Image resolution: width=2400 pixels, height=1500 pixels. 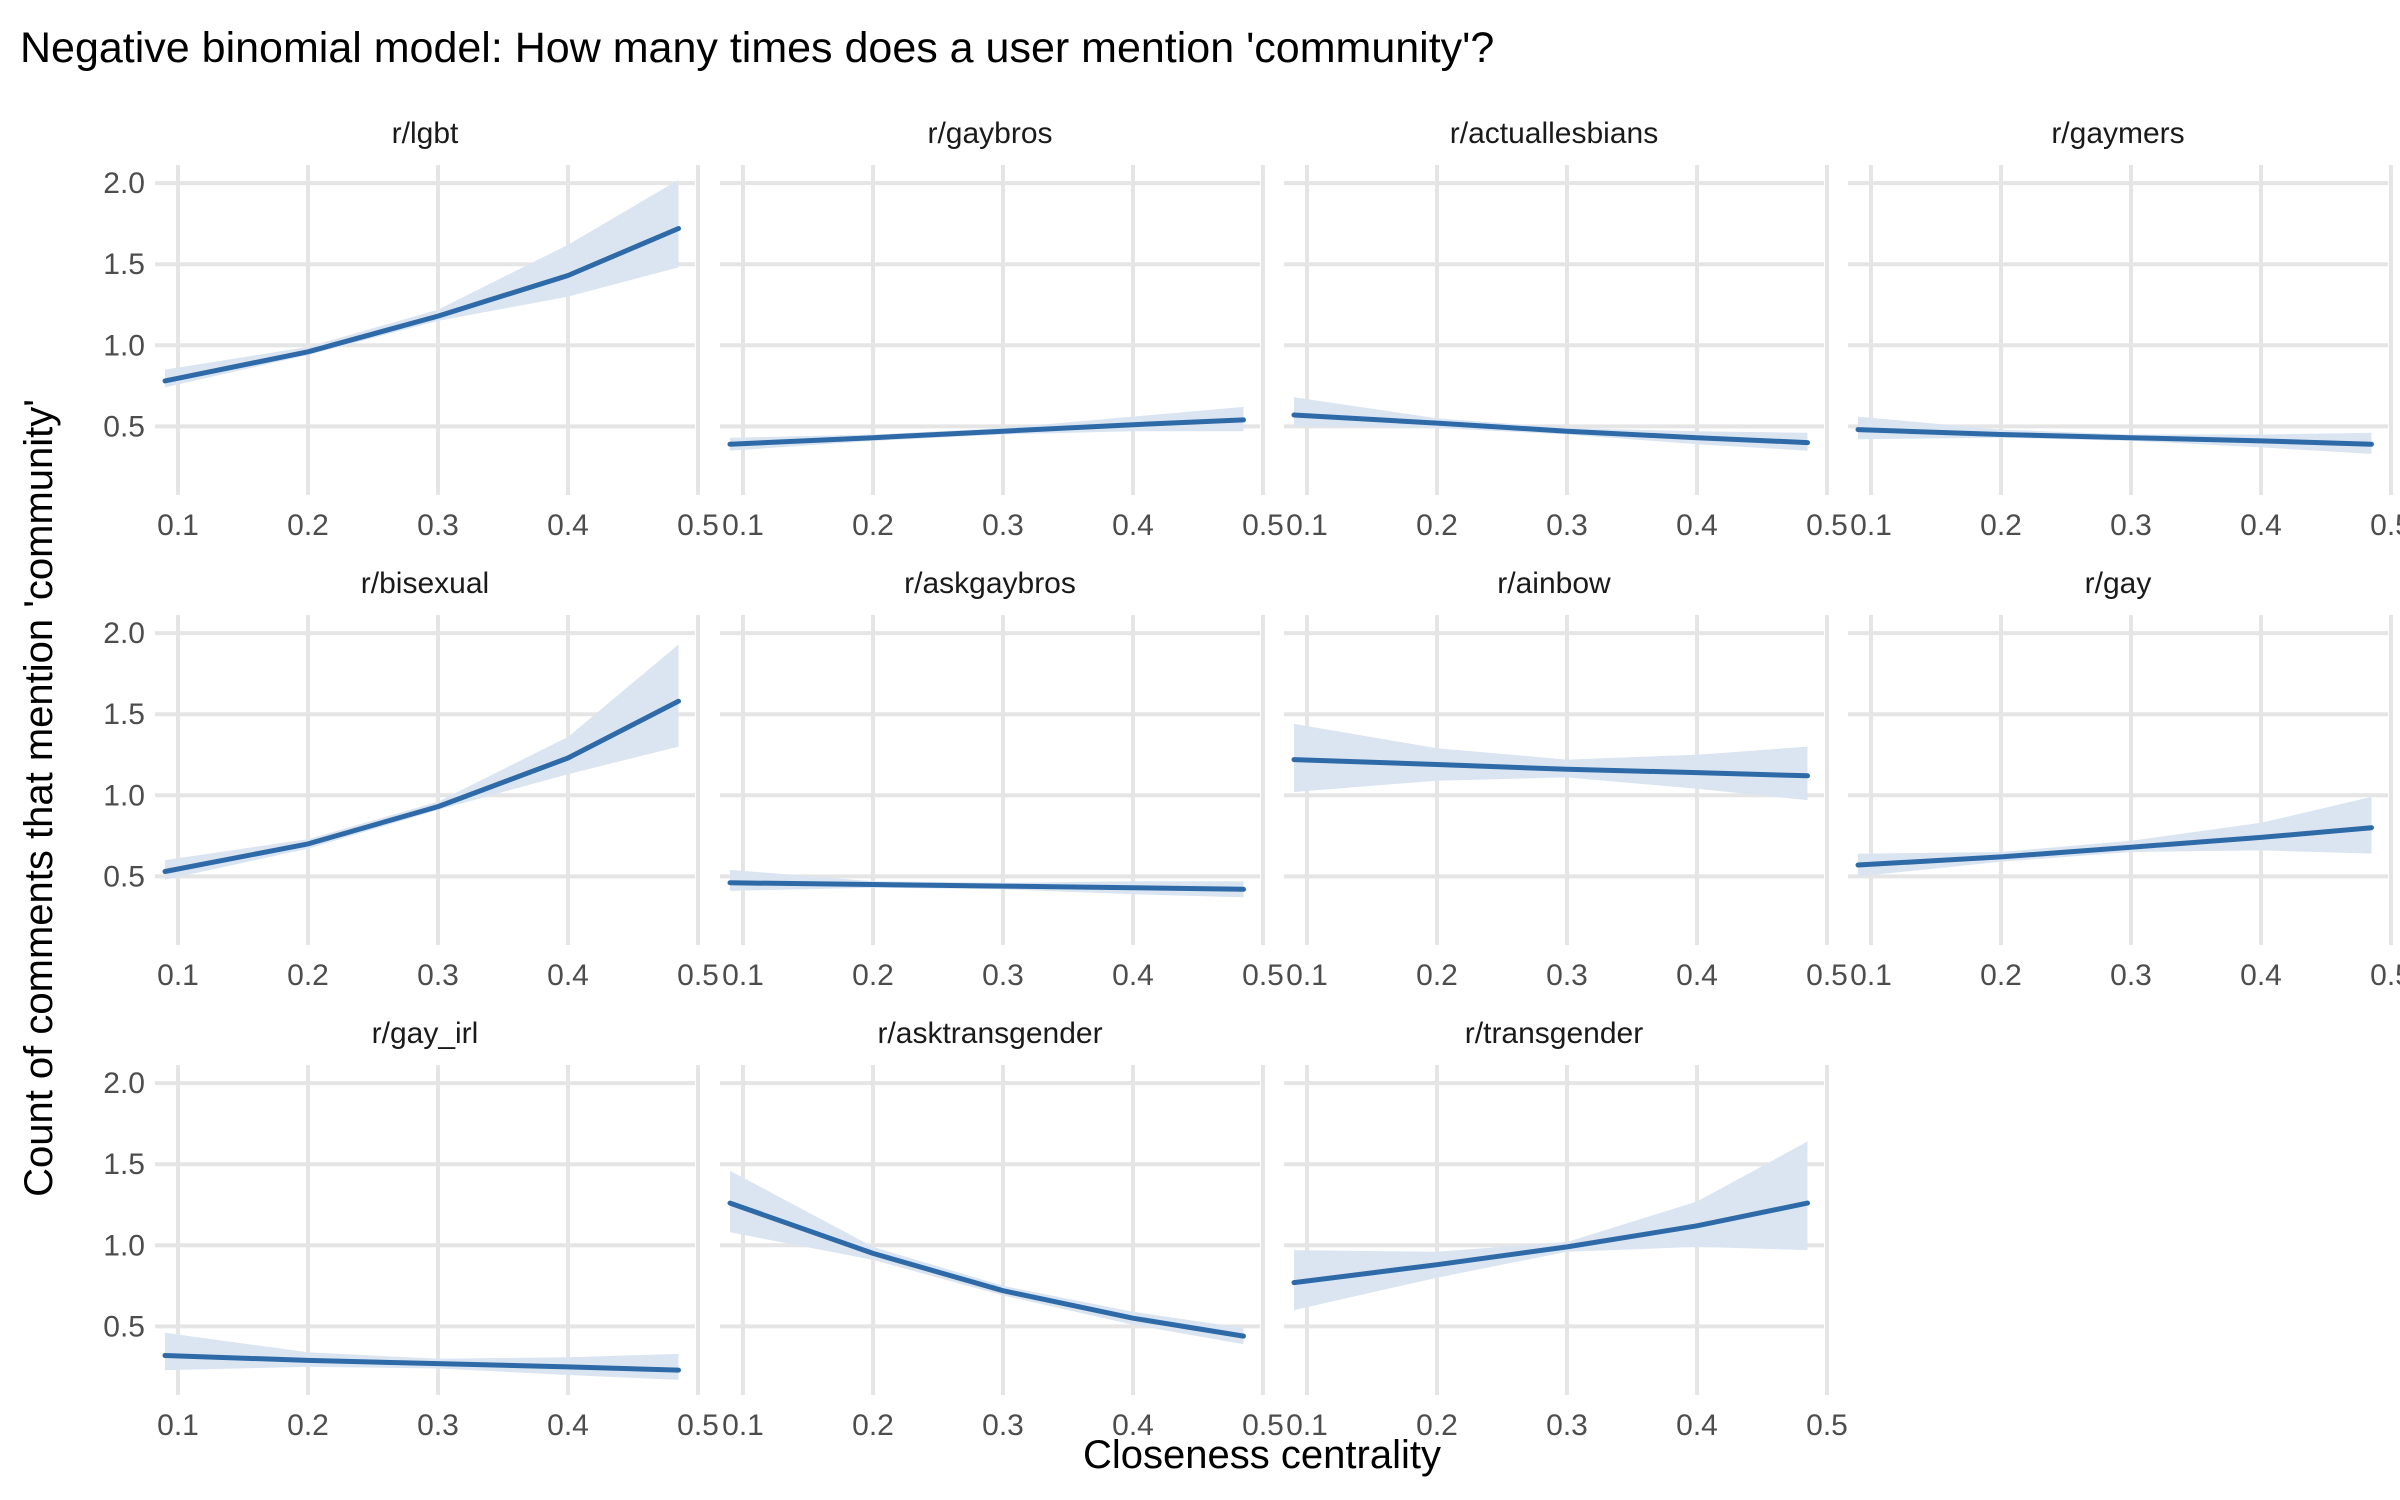 I want to click on facet-label-r-gay-irl: r/gay_irl, so click(x=425, y=1033).